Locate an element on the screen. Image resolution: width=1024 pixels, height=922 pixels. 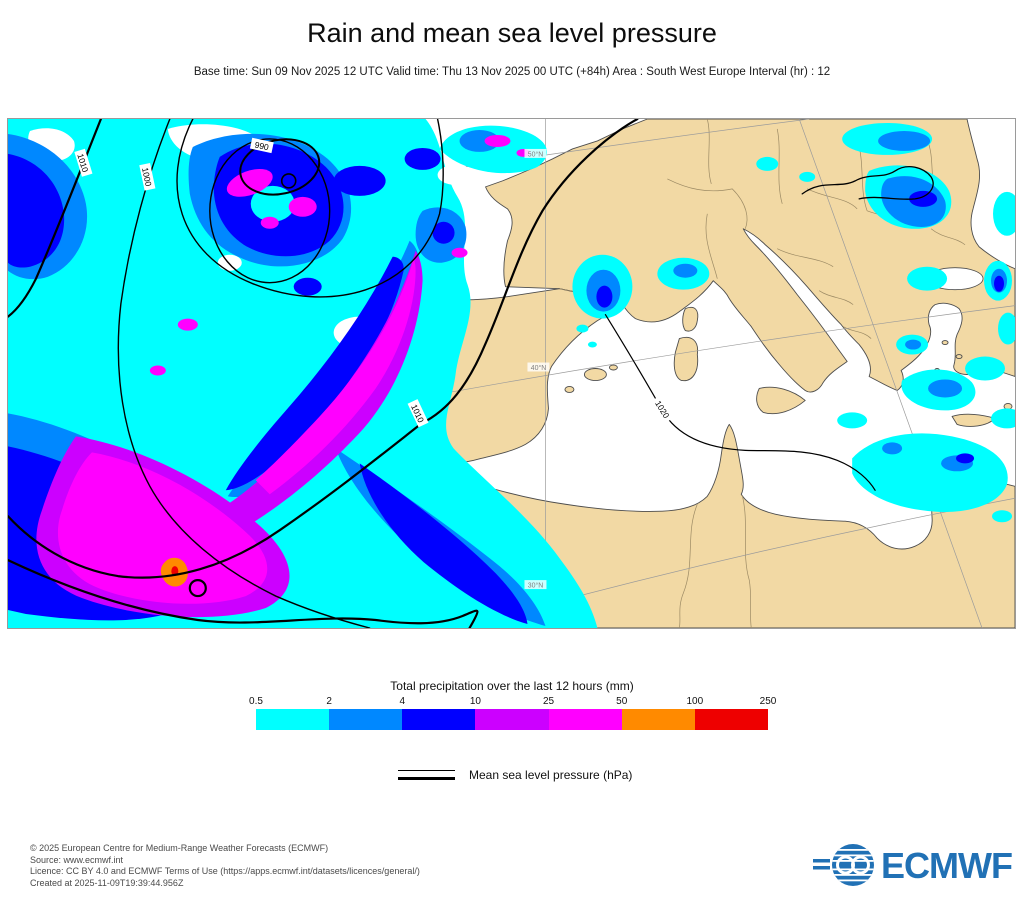
isobar-label: 990 is located at coordinates (262, 146).